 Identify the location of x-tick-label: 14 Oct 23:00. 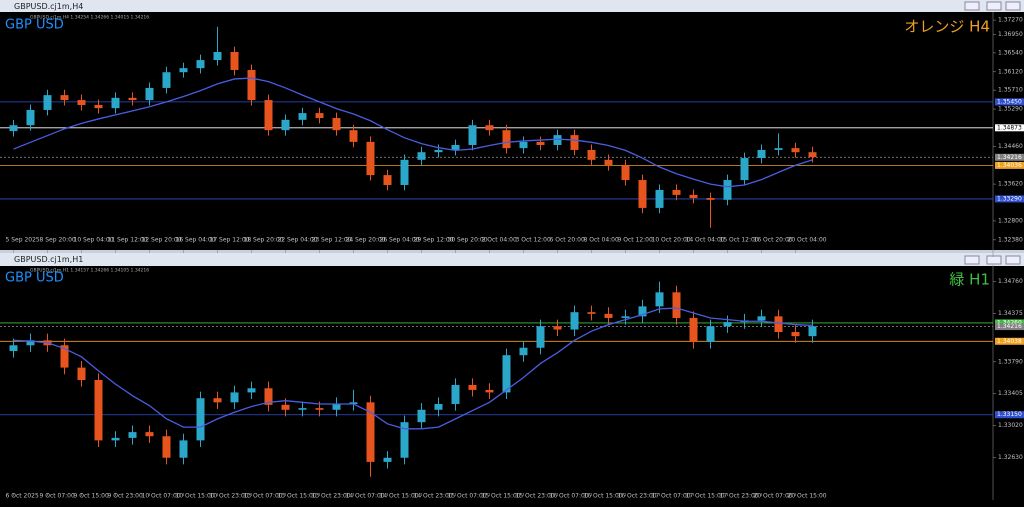
(433, 496).